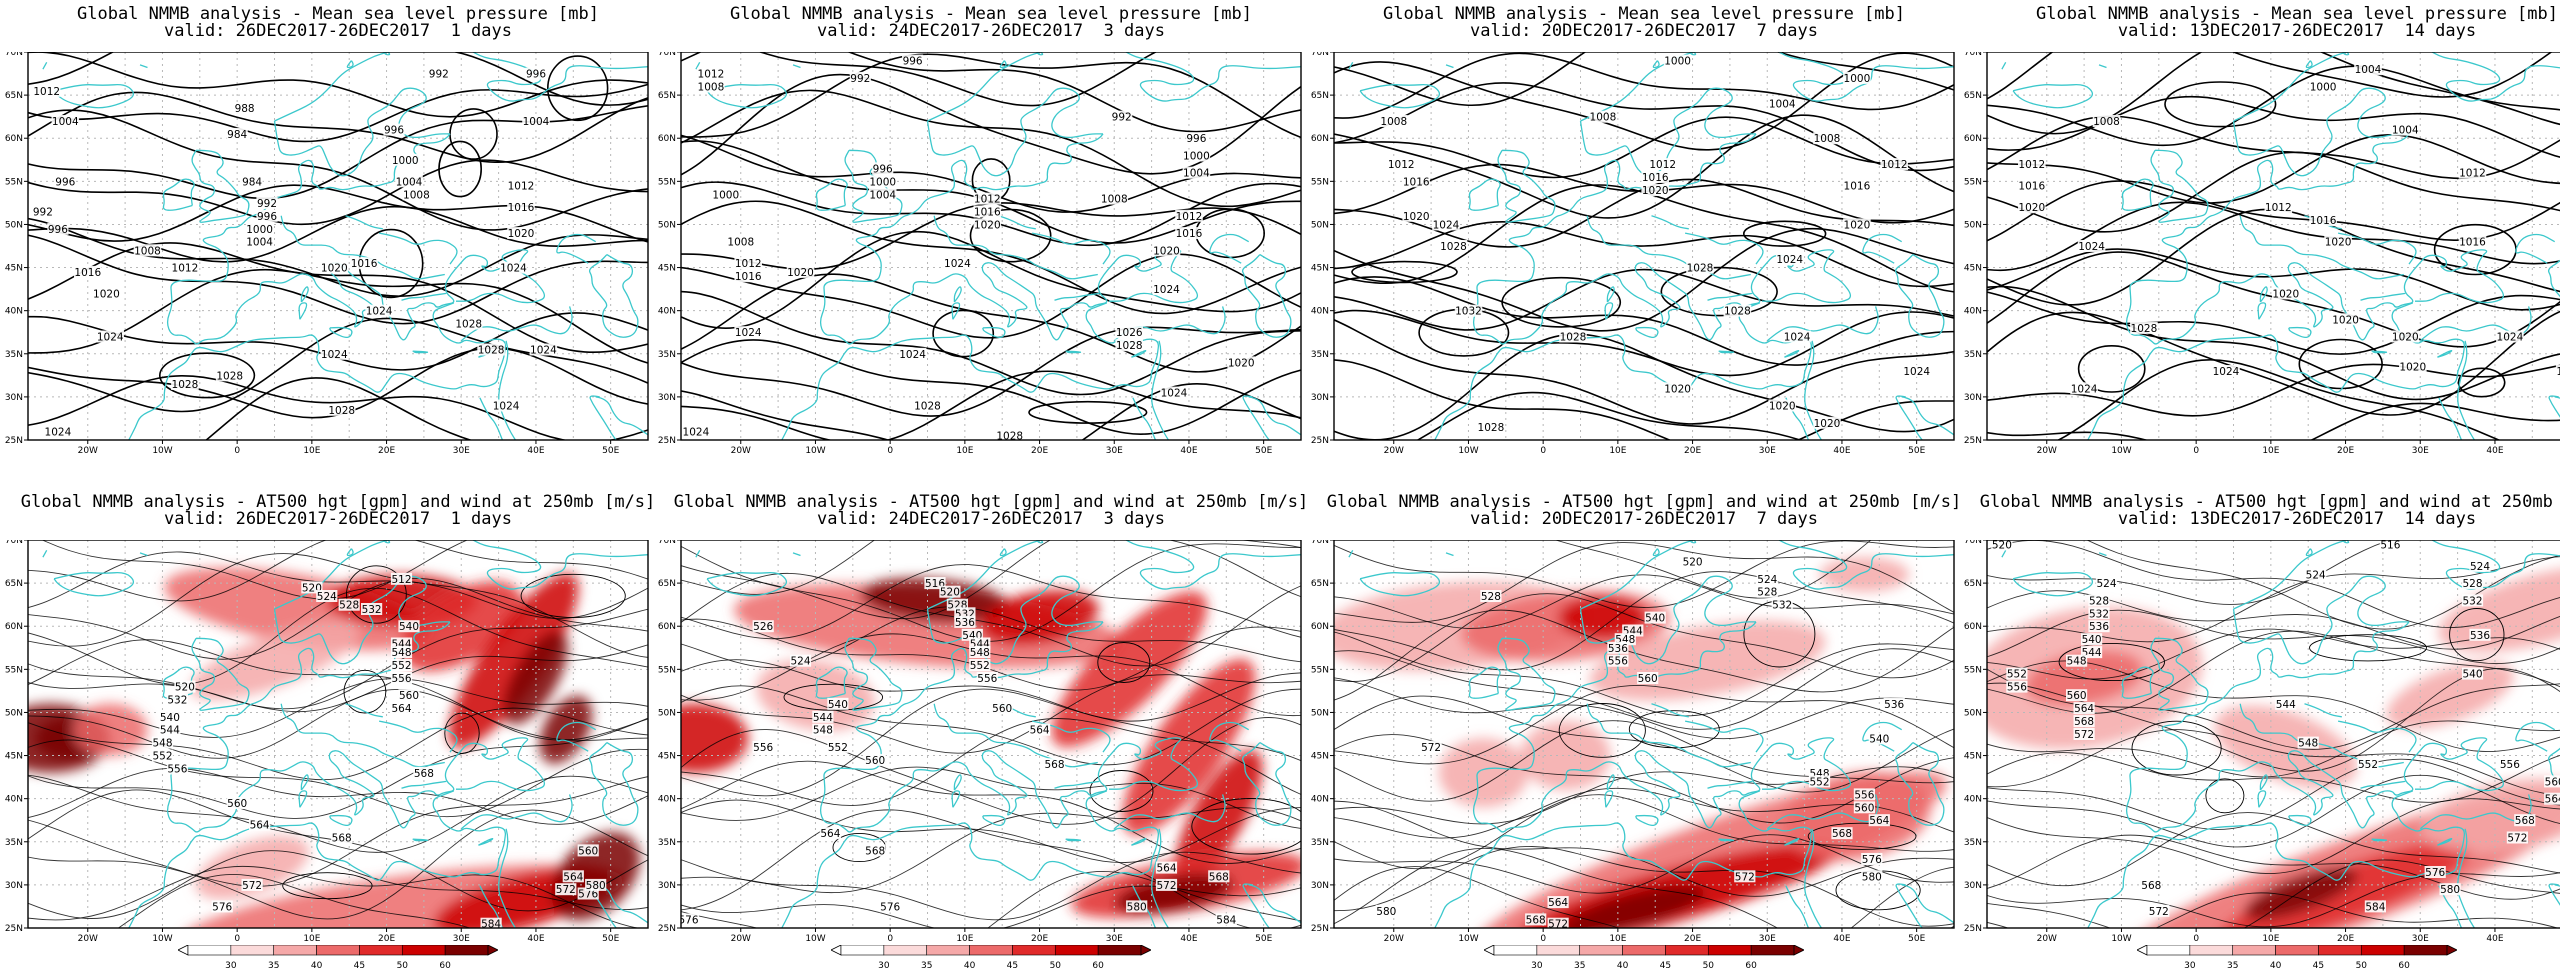  Describe the element at coordinates (763, 627) in the screenshot. I see `contour-label: 526` at that location.